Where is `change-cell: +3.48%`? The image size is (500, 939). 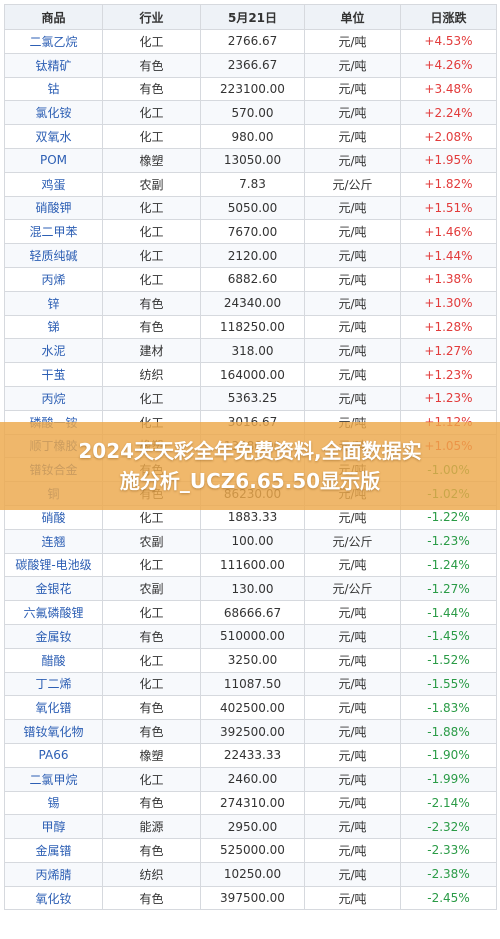
change-cell: +3.48% is located at coordinates (448, 89).